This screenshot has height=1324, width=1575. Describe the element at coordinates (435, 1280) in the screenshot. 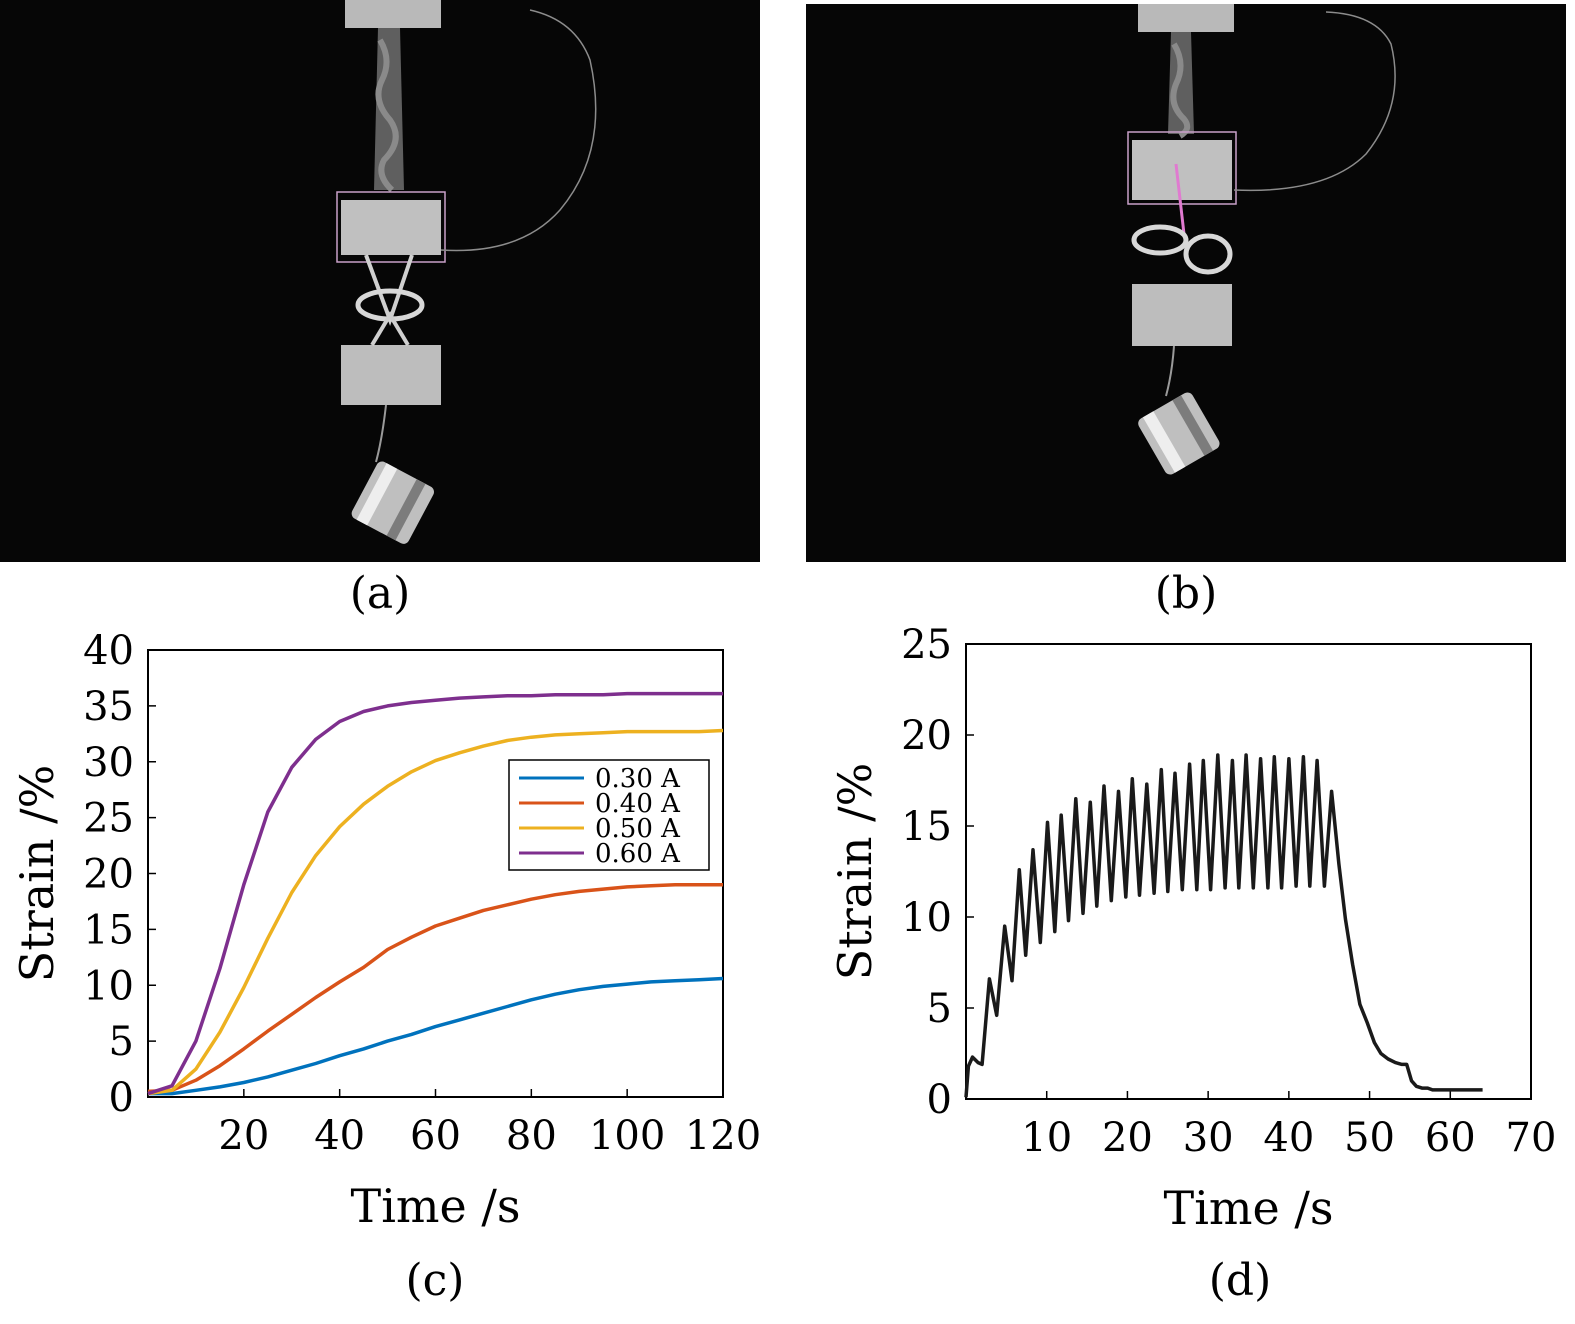

I see `panel-label-c: (c)` at that location.